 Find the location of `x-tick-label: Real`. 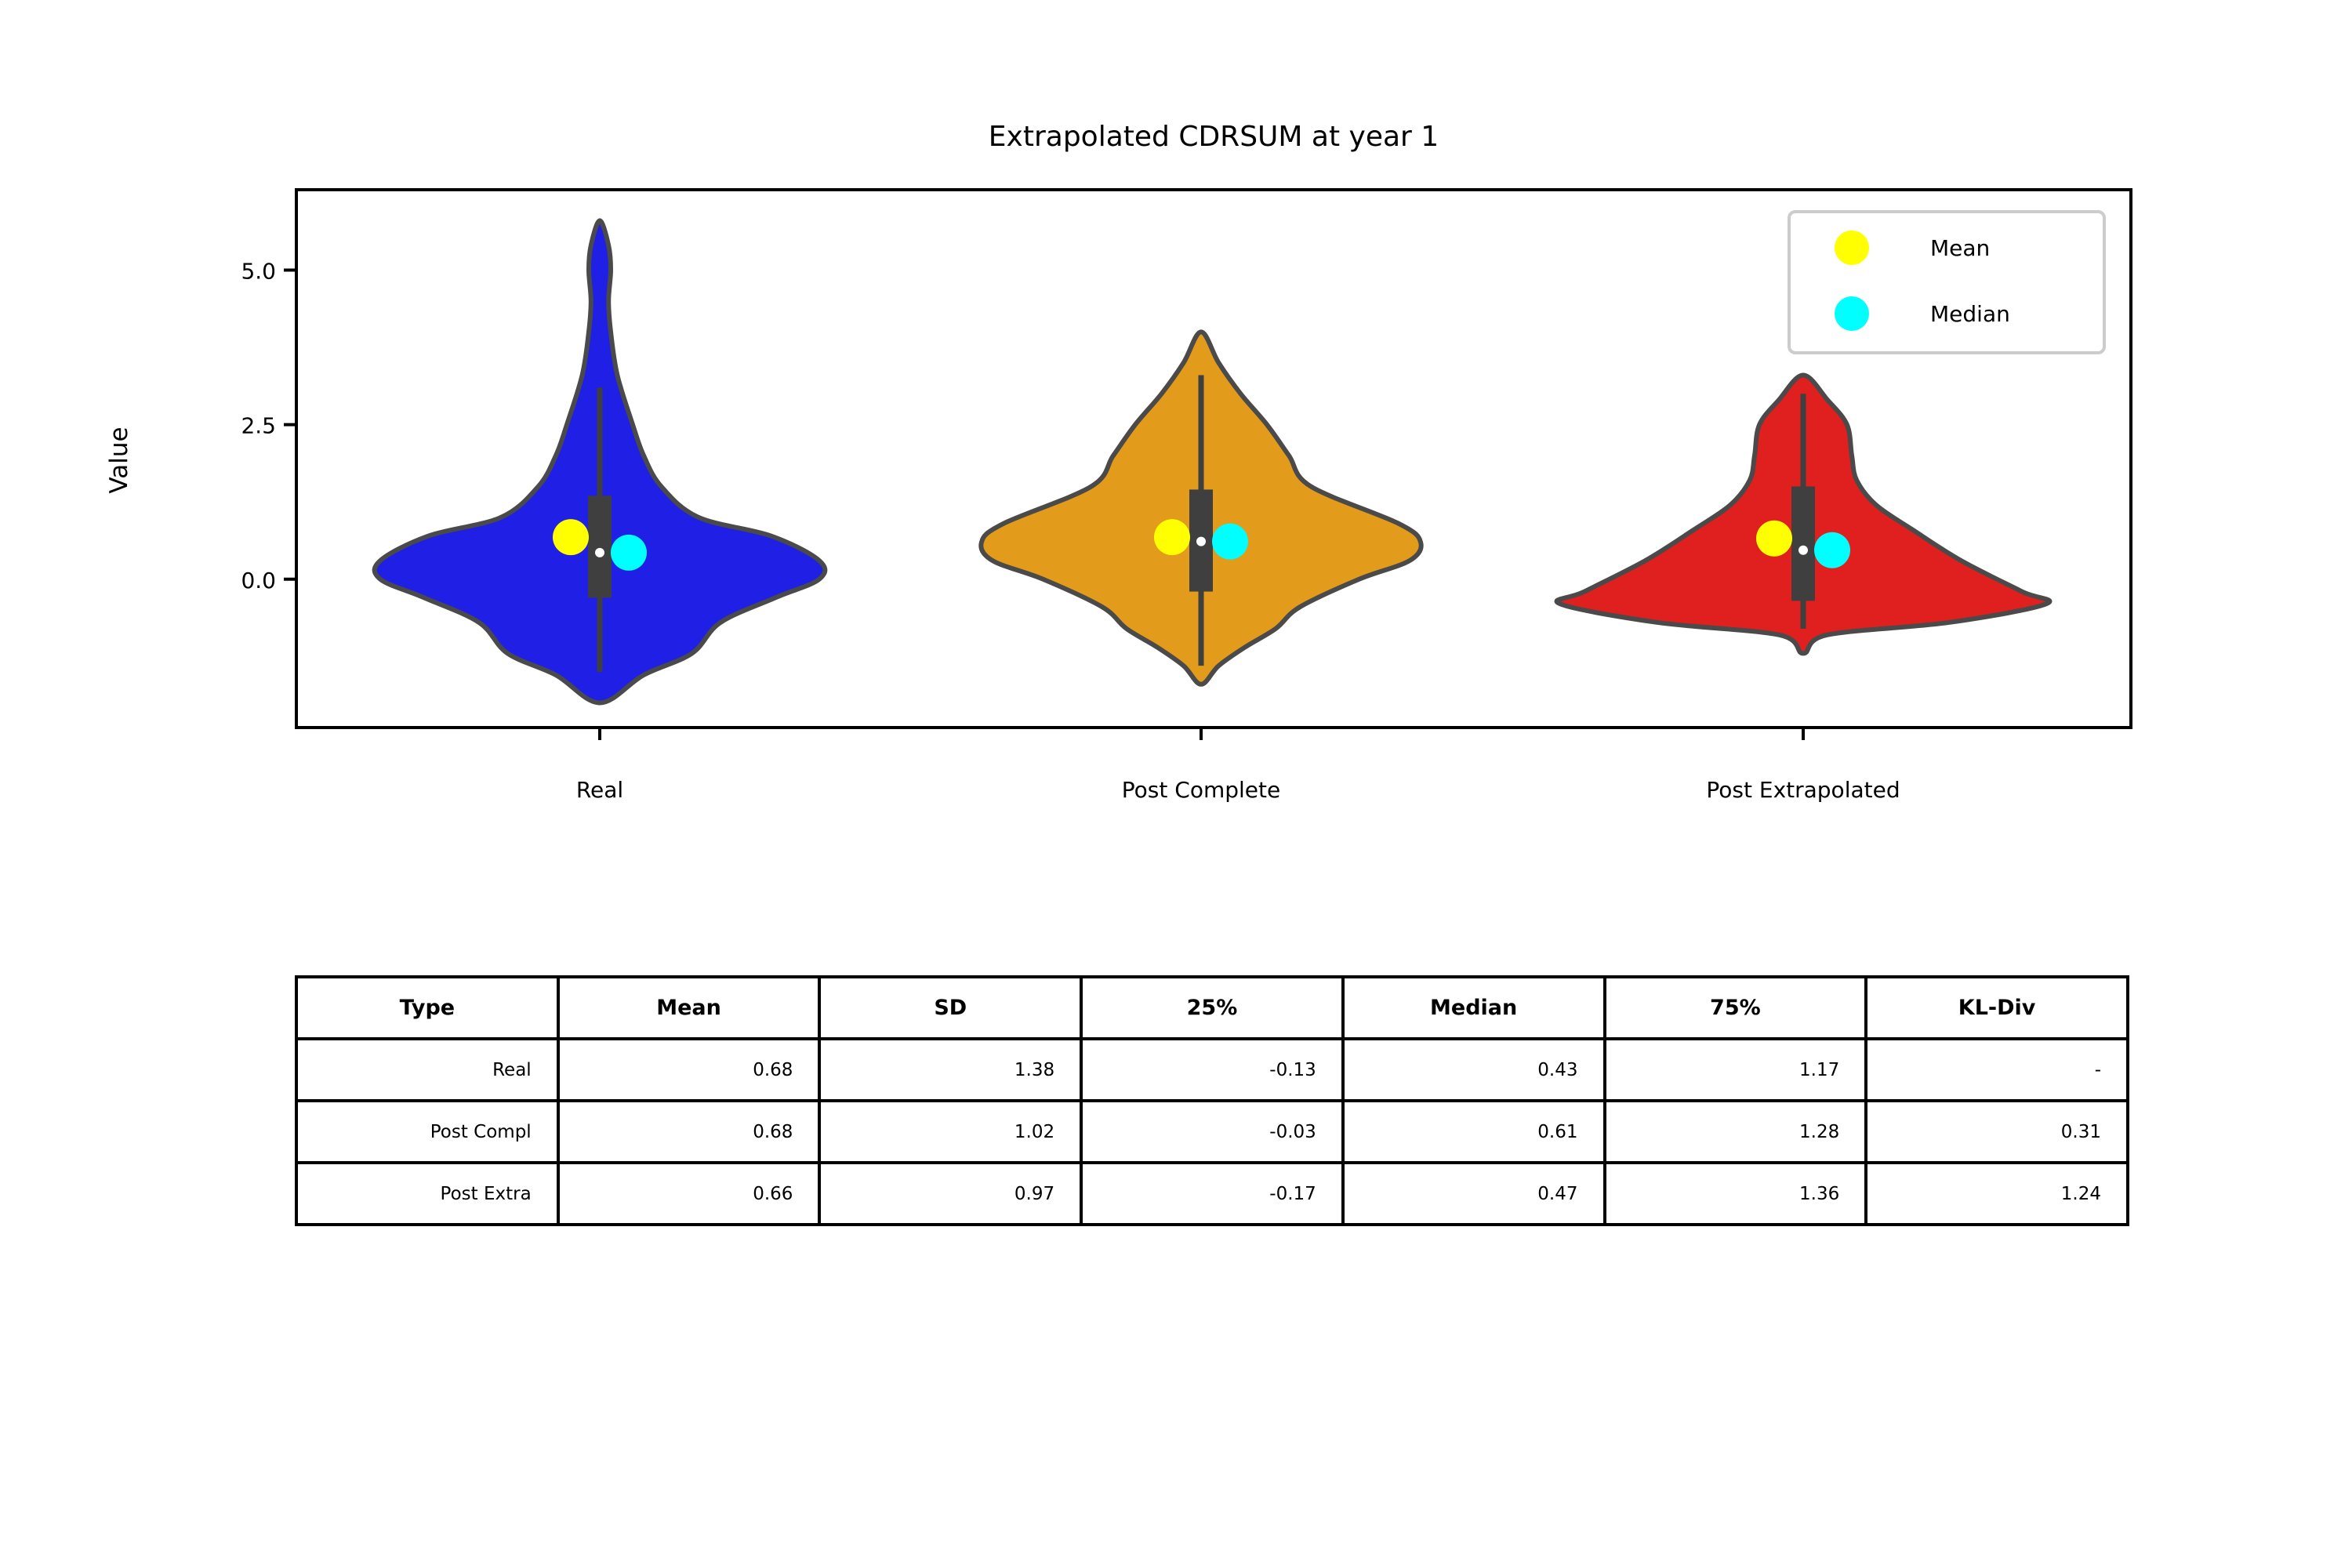

x-tick-label: Real is located at coordinates (599, 790).